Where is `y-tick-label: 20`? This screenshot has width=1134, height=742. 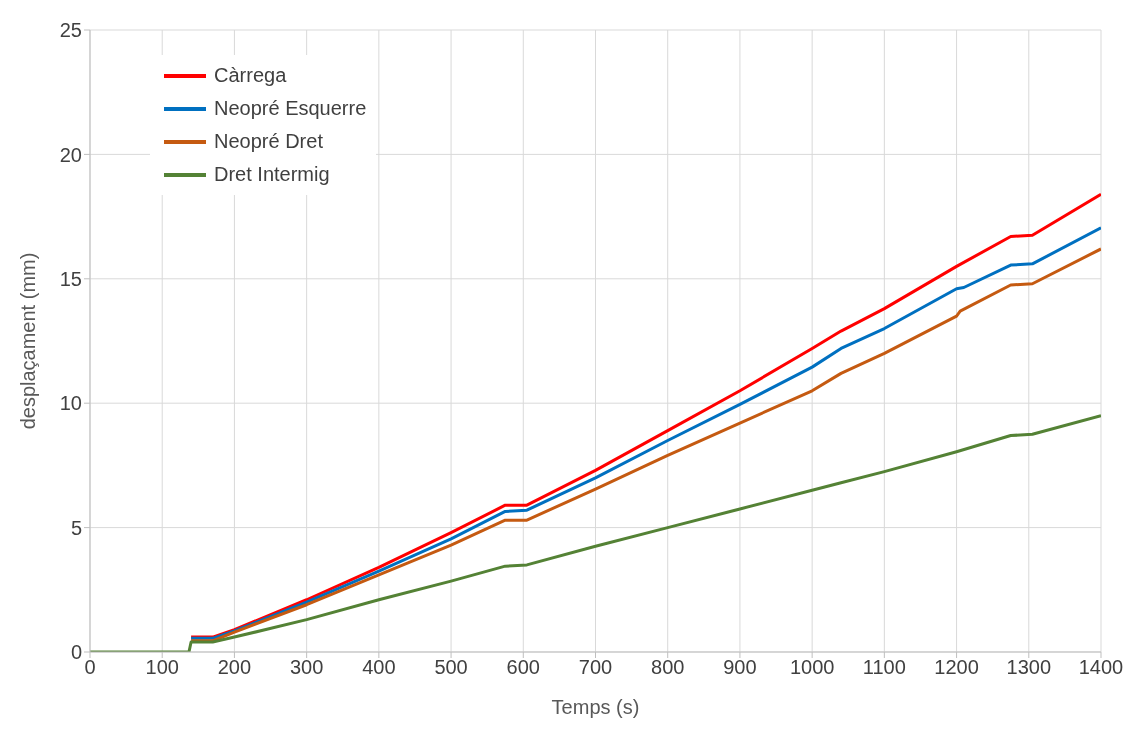
y-tick-label: 20 is located at coordinates (70, 154).